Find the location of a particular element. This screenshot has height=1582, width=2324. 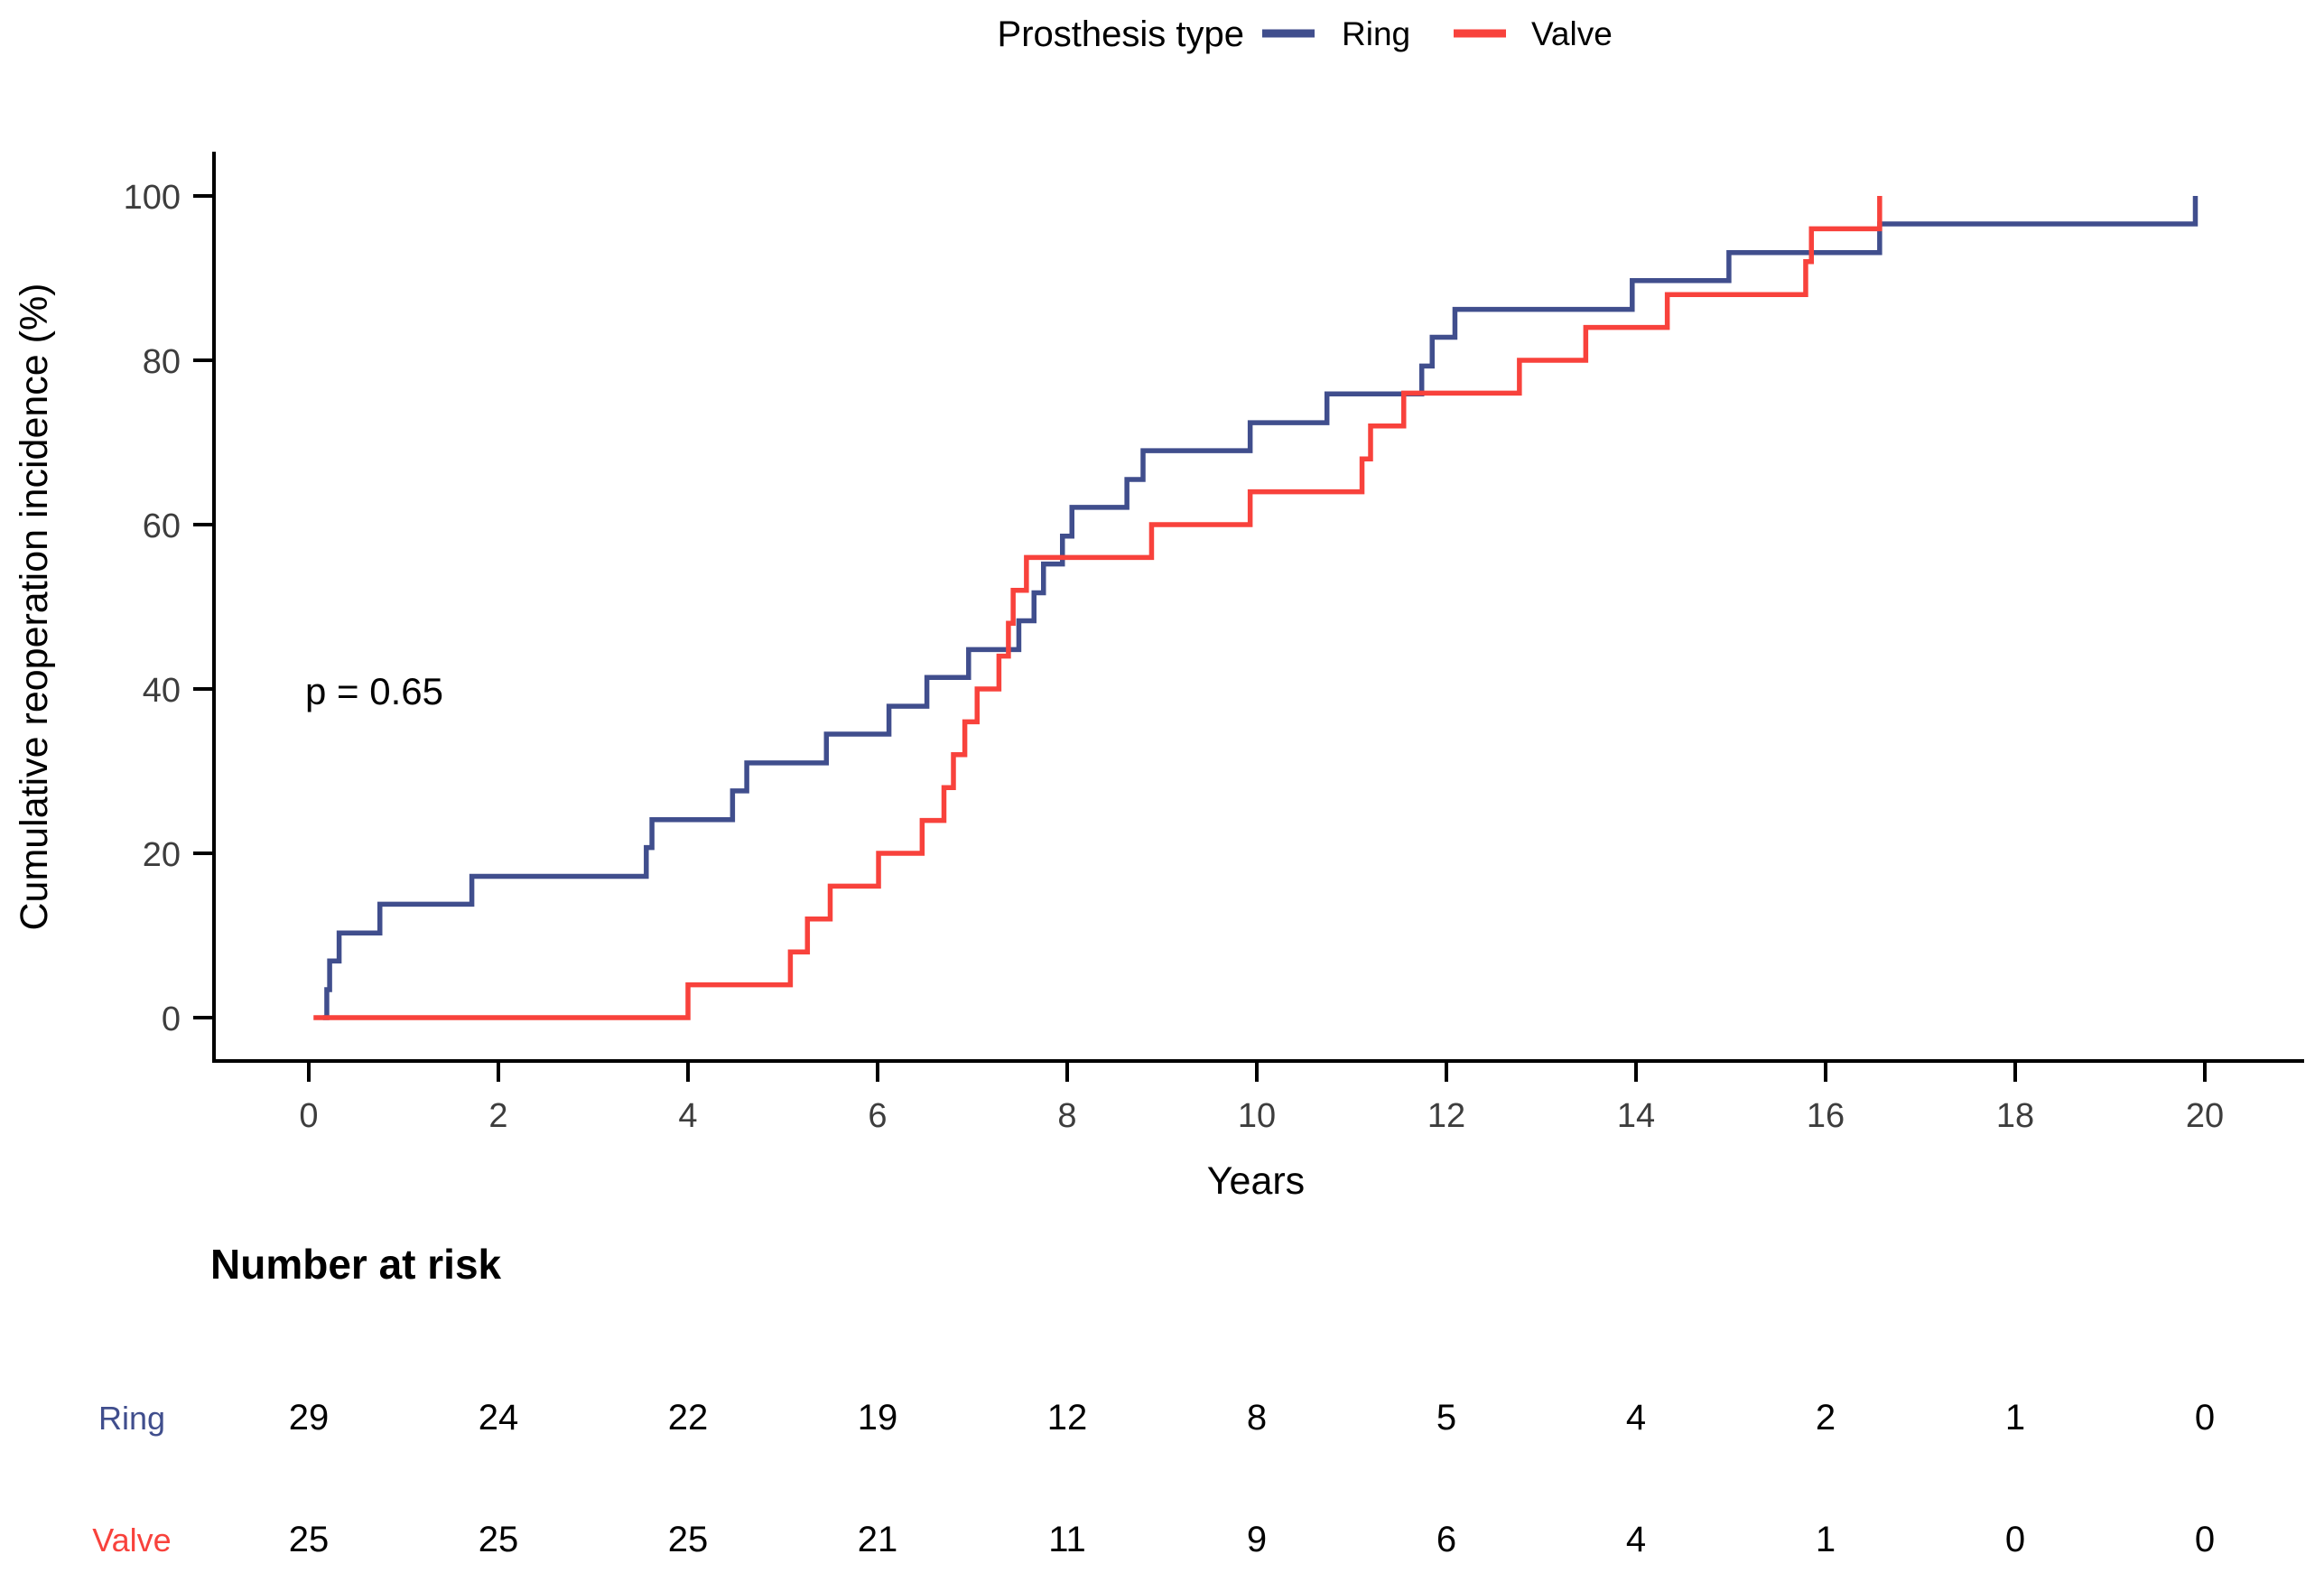

risk-count-valve: 6 is located at coordinates (1446, 1540).